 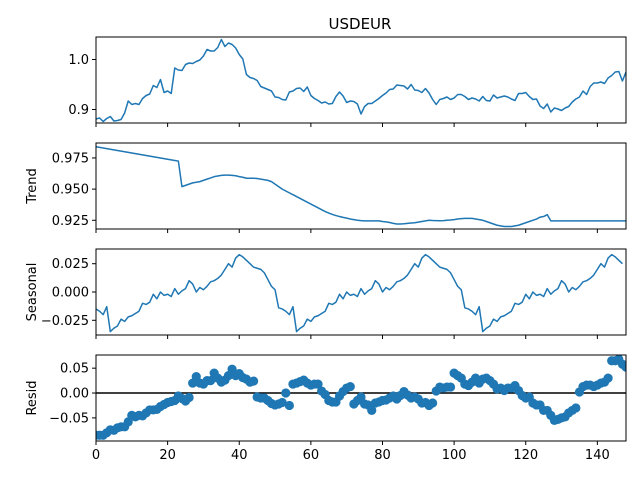 I want to click on x-tick-label: 100, so click(x=454, y=455).